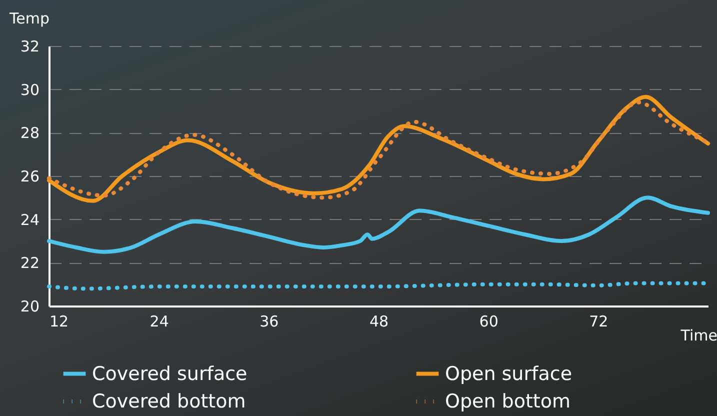 Image resolution: width=717 pixels, height=416 pixels. What do you see at coordinates (30, 47) in the screenshot?
I see `y-tick-label: 32` at bounding box center [30, 47].